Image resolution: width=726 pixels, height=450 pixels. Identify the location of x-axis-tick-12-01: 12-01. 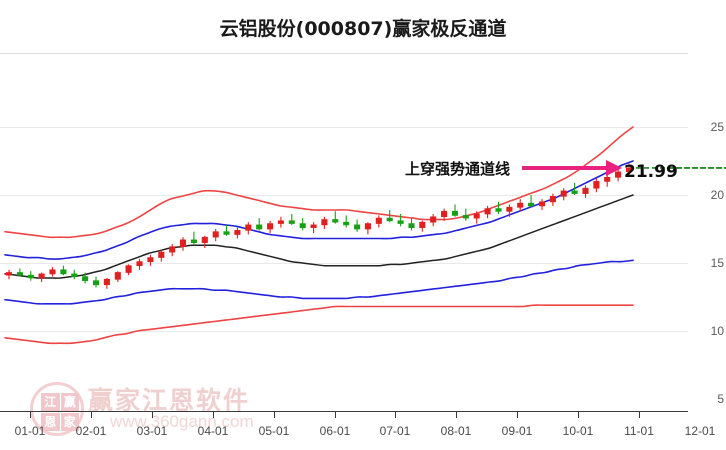
(700, 431).